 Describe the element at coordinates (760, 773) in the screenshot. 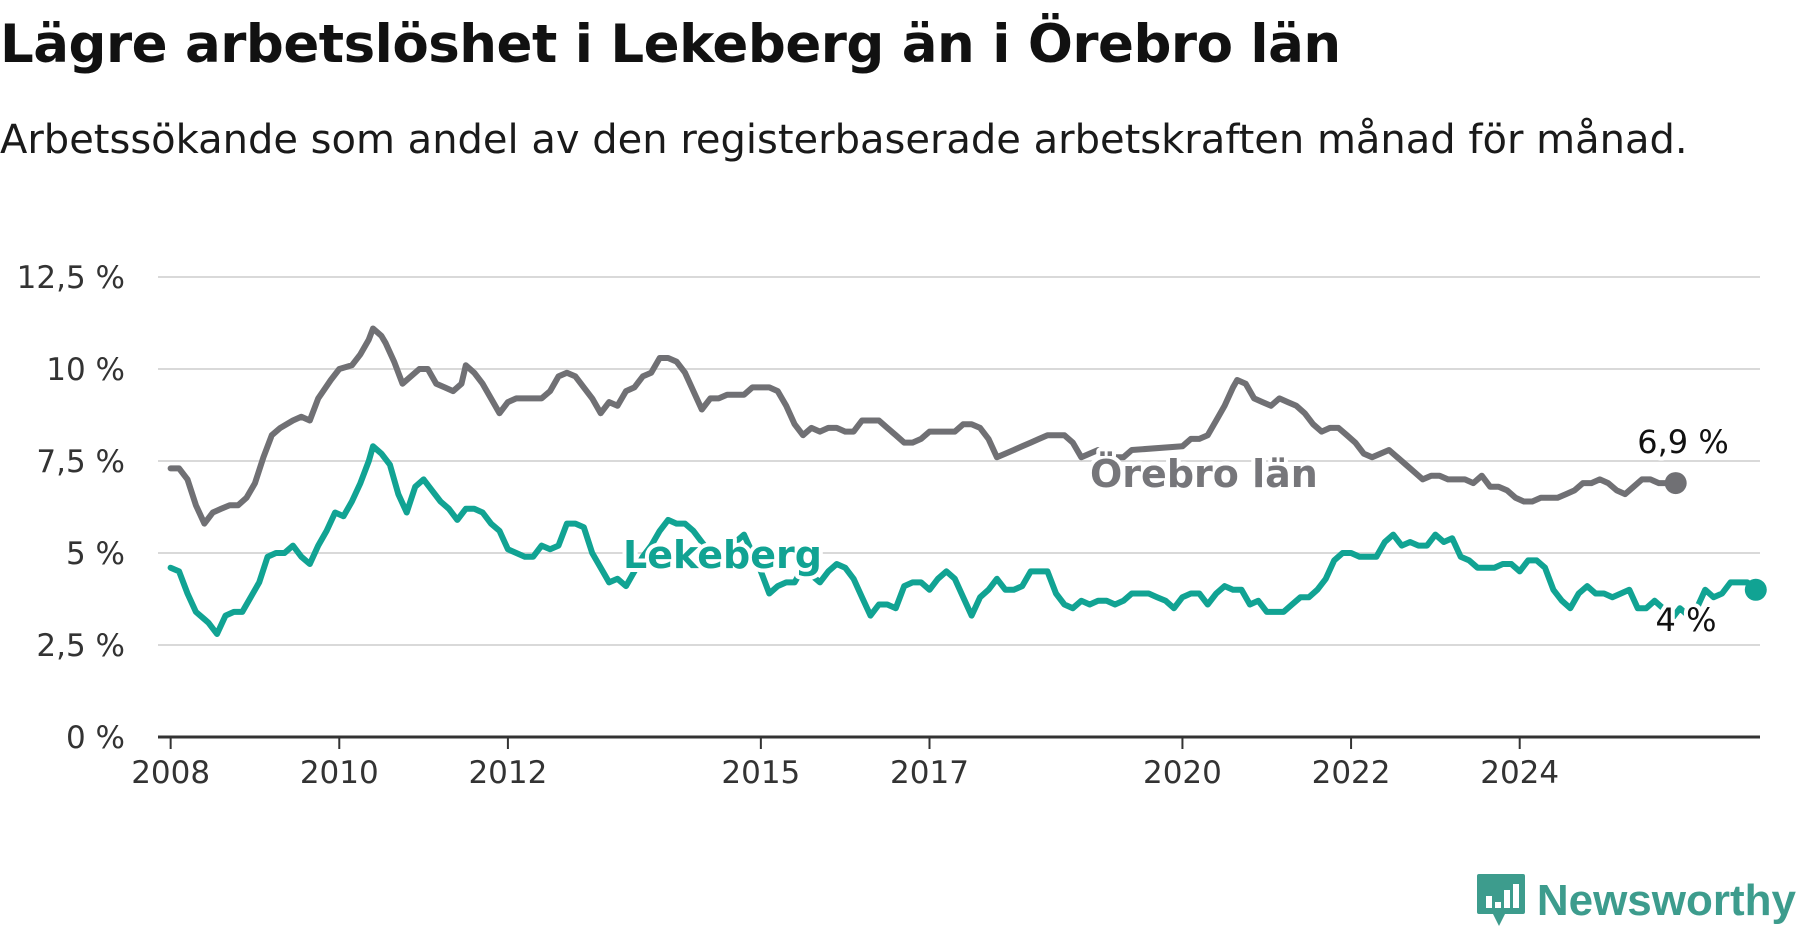

I see `x-tick-label: 2015` at that location.